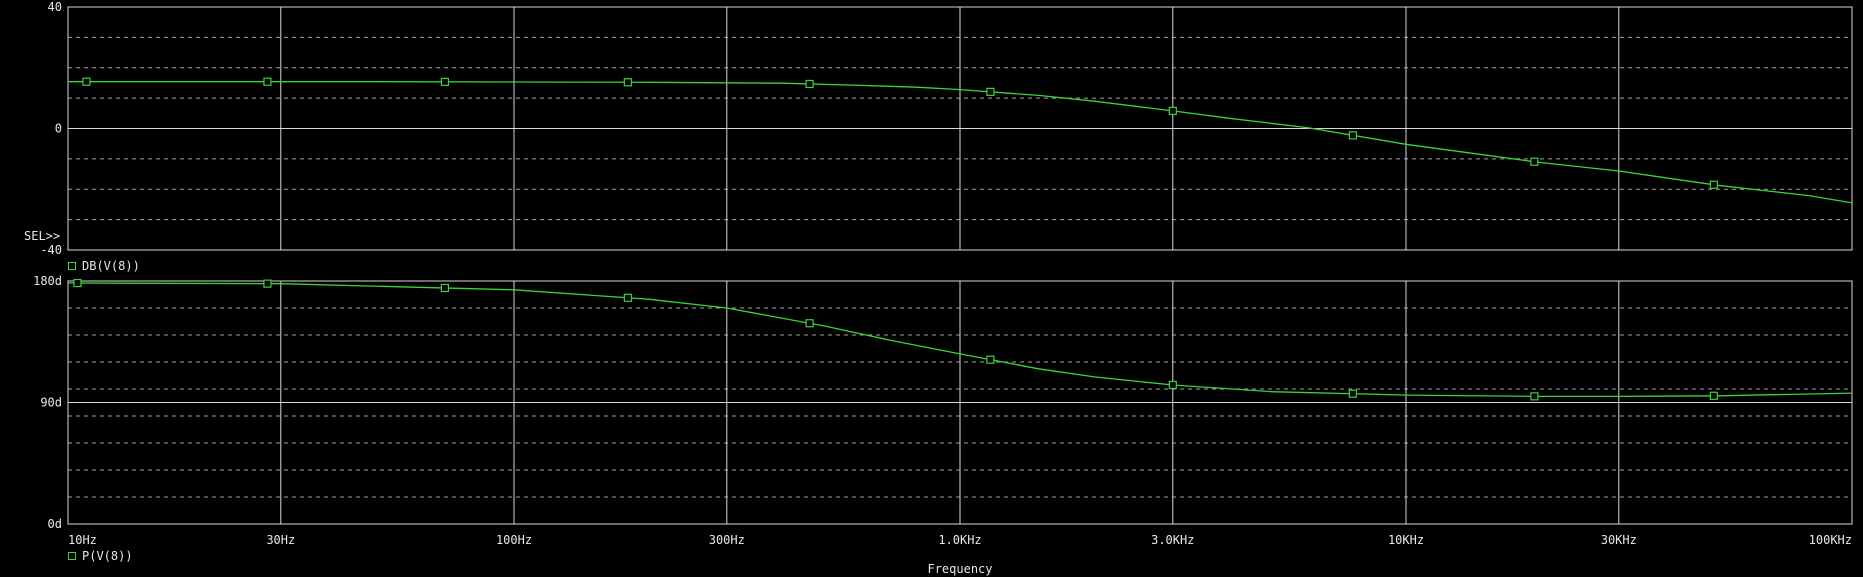 The width and height of the screenshot is (1863, 577). I want to click on y-tick-label: 0, so click(58, 129).